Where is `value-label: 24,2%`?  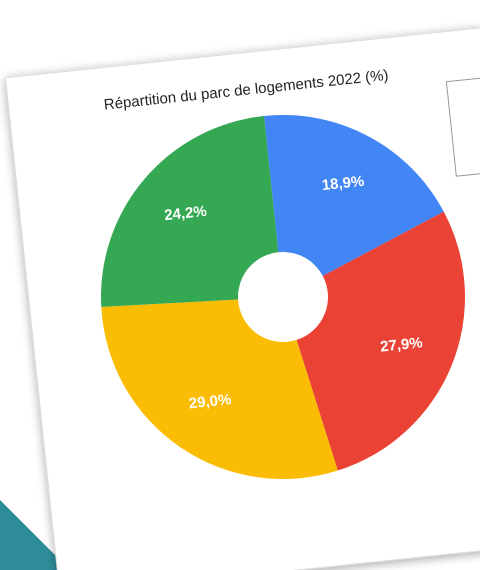
value-label: 24,2% is located at coordinates (185, 213).